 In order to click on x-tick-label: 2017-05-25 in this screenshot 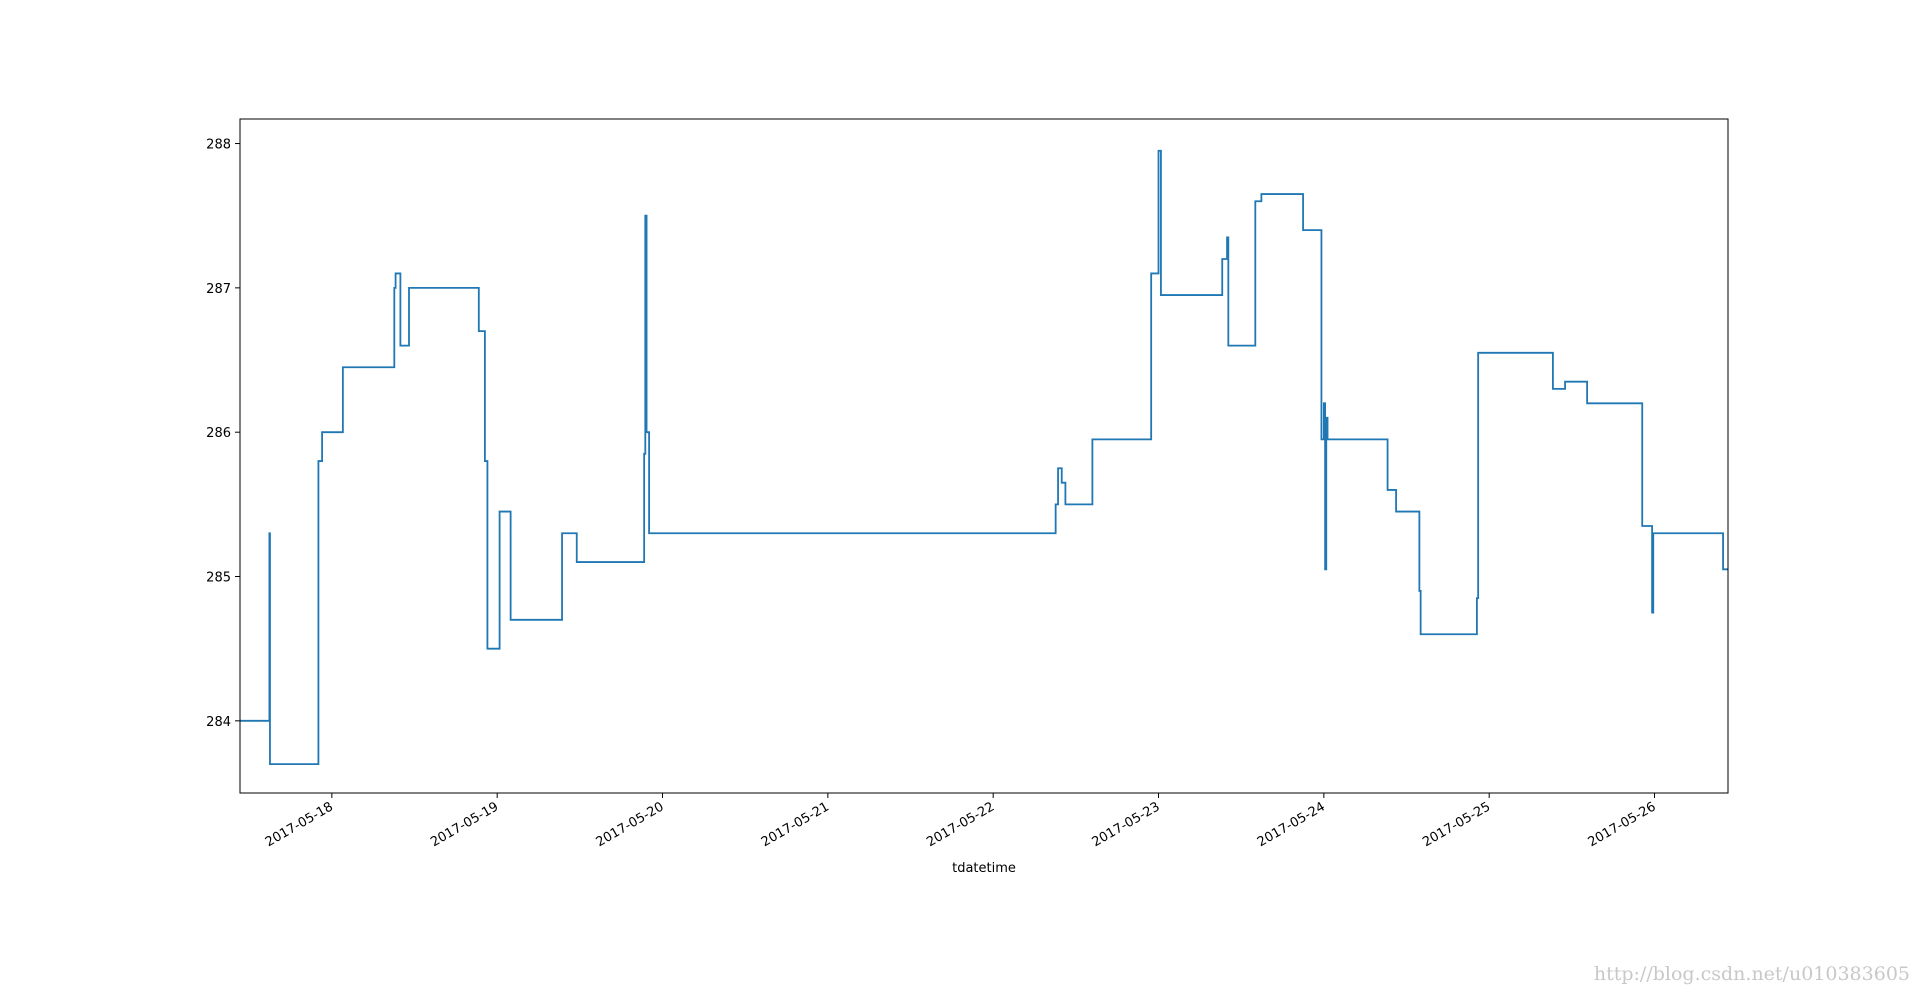, I will do `click(1456, 824)`.